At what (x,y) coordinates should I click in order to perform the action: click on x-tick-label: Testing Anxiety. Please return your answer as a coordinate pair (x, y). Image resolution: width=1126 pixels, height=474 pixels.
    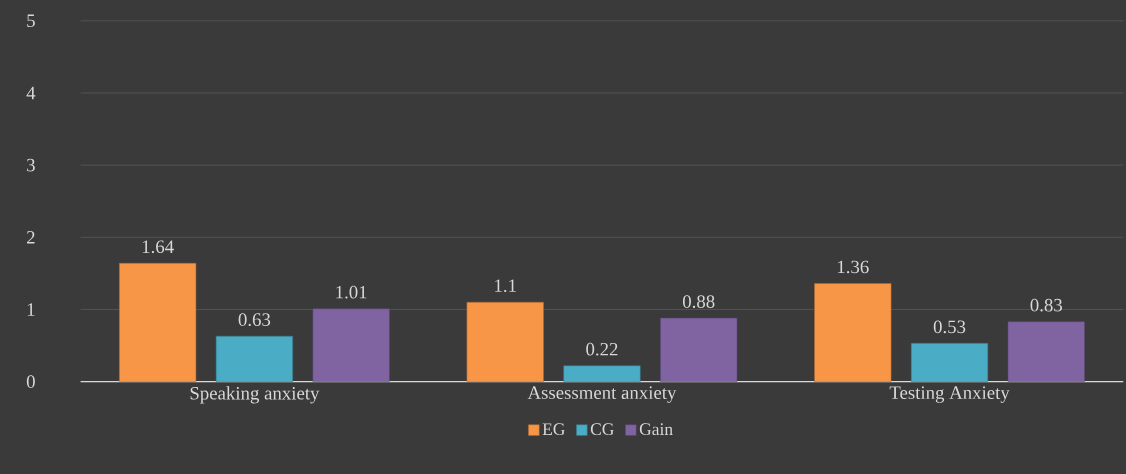
    Looking at the image, I should click on (949, 394).